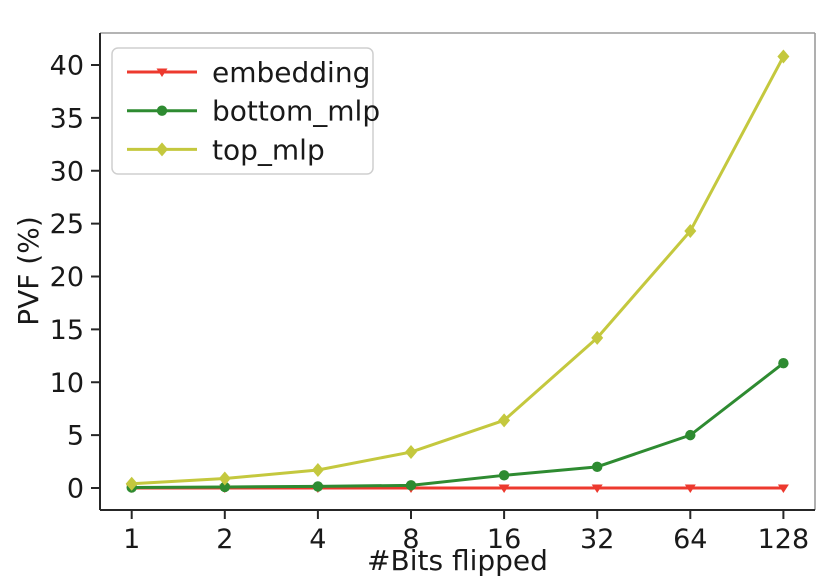 This screenshot has height=580, width=840. What do you see at coordinates (457, 560) in the screenshot?
I see `x-axis-label: #Bits flipped` at bounding box center [457, 560].